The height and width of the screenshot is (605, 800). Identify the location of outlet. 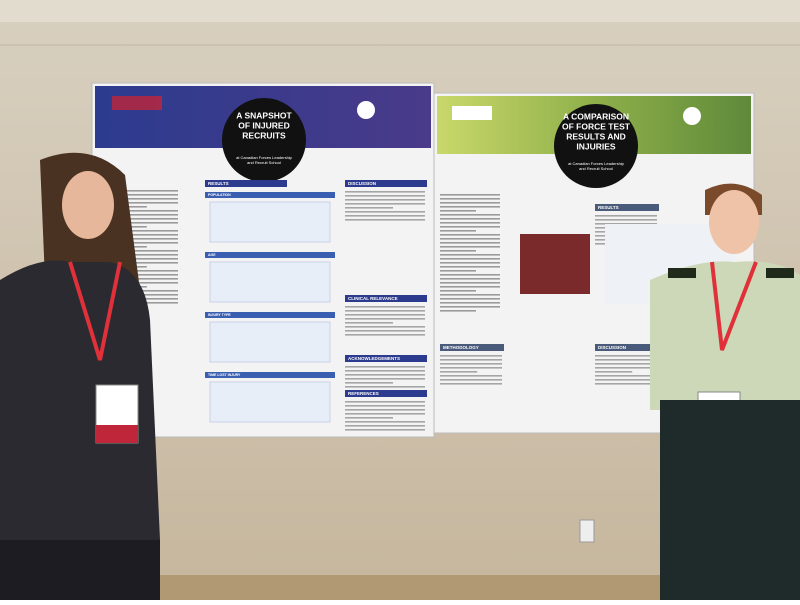
(587, 531).